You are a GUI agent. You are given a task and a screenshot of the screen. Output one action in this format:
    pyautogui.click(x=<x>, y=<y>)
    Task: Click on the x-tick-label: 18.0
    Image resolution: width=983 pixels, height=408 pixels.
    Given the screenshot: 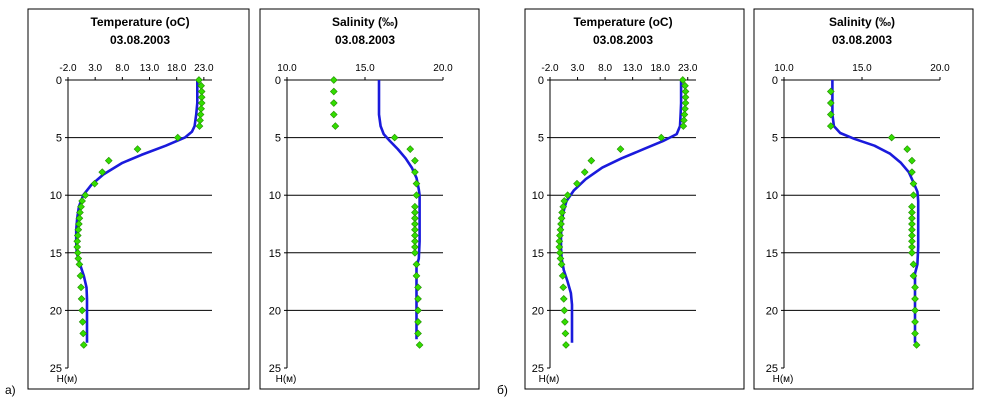 What is the action you would take?
    pyautogui.click(x=177, y=68)
    